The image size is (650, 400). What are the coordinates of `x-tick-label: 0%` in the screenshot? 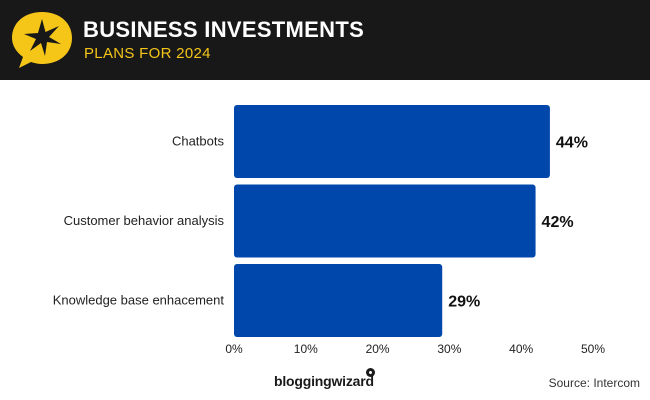 It's located at (234, 349).